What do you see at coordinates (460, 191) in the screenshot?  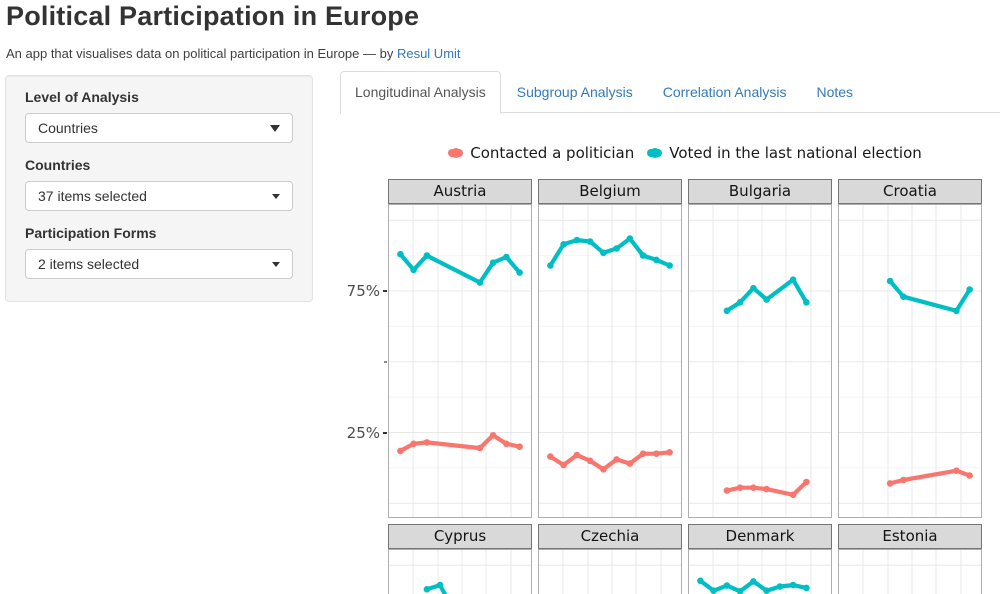 I see `facet-strip-austria: Austria` at bounding box center [460, 191].